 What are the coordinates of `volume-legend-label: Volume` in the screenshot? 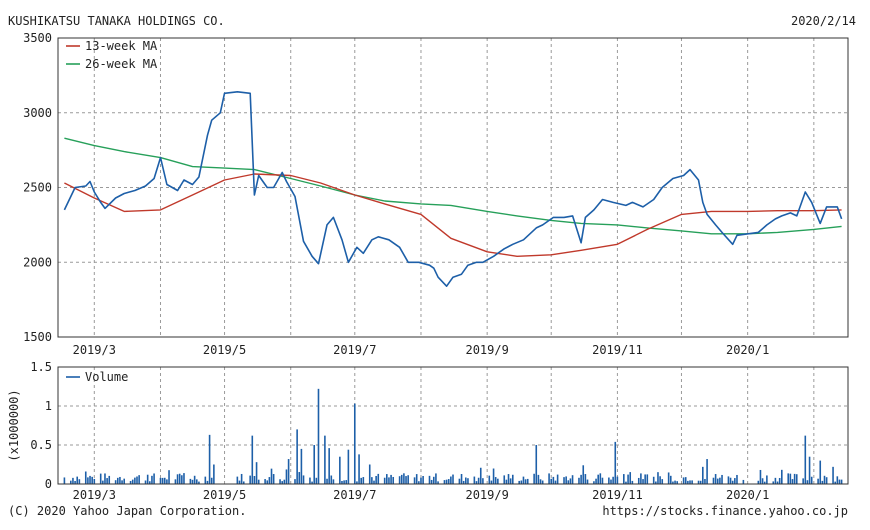 It's located at (106, 377).